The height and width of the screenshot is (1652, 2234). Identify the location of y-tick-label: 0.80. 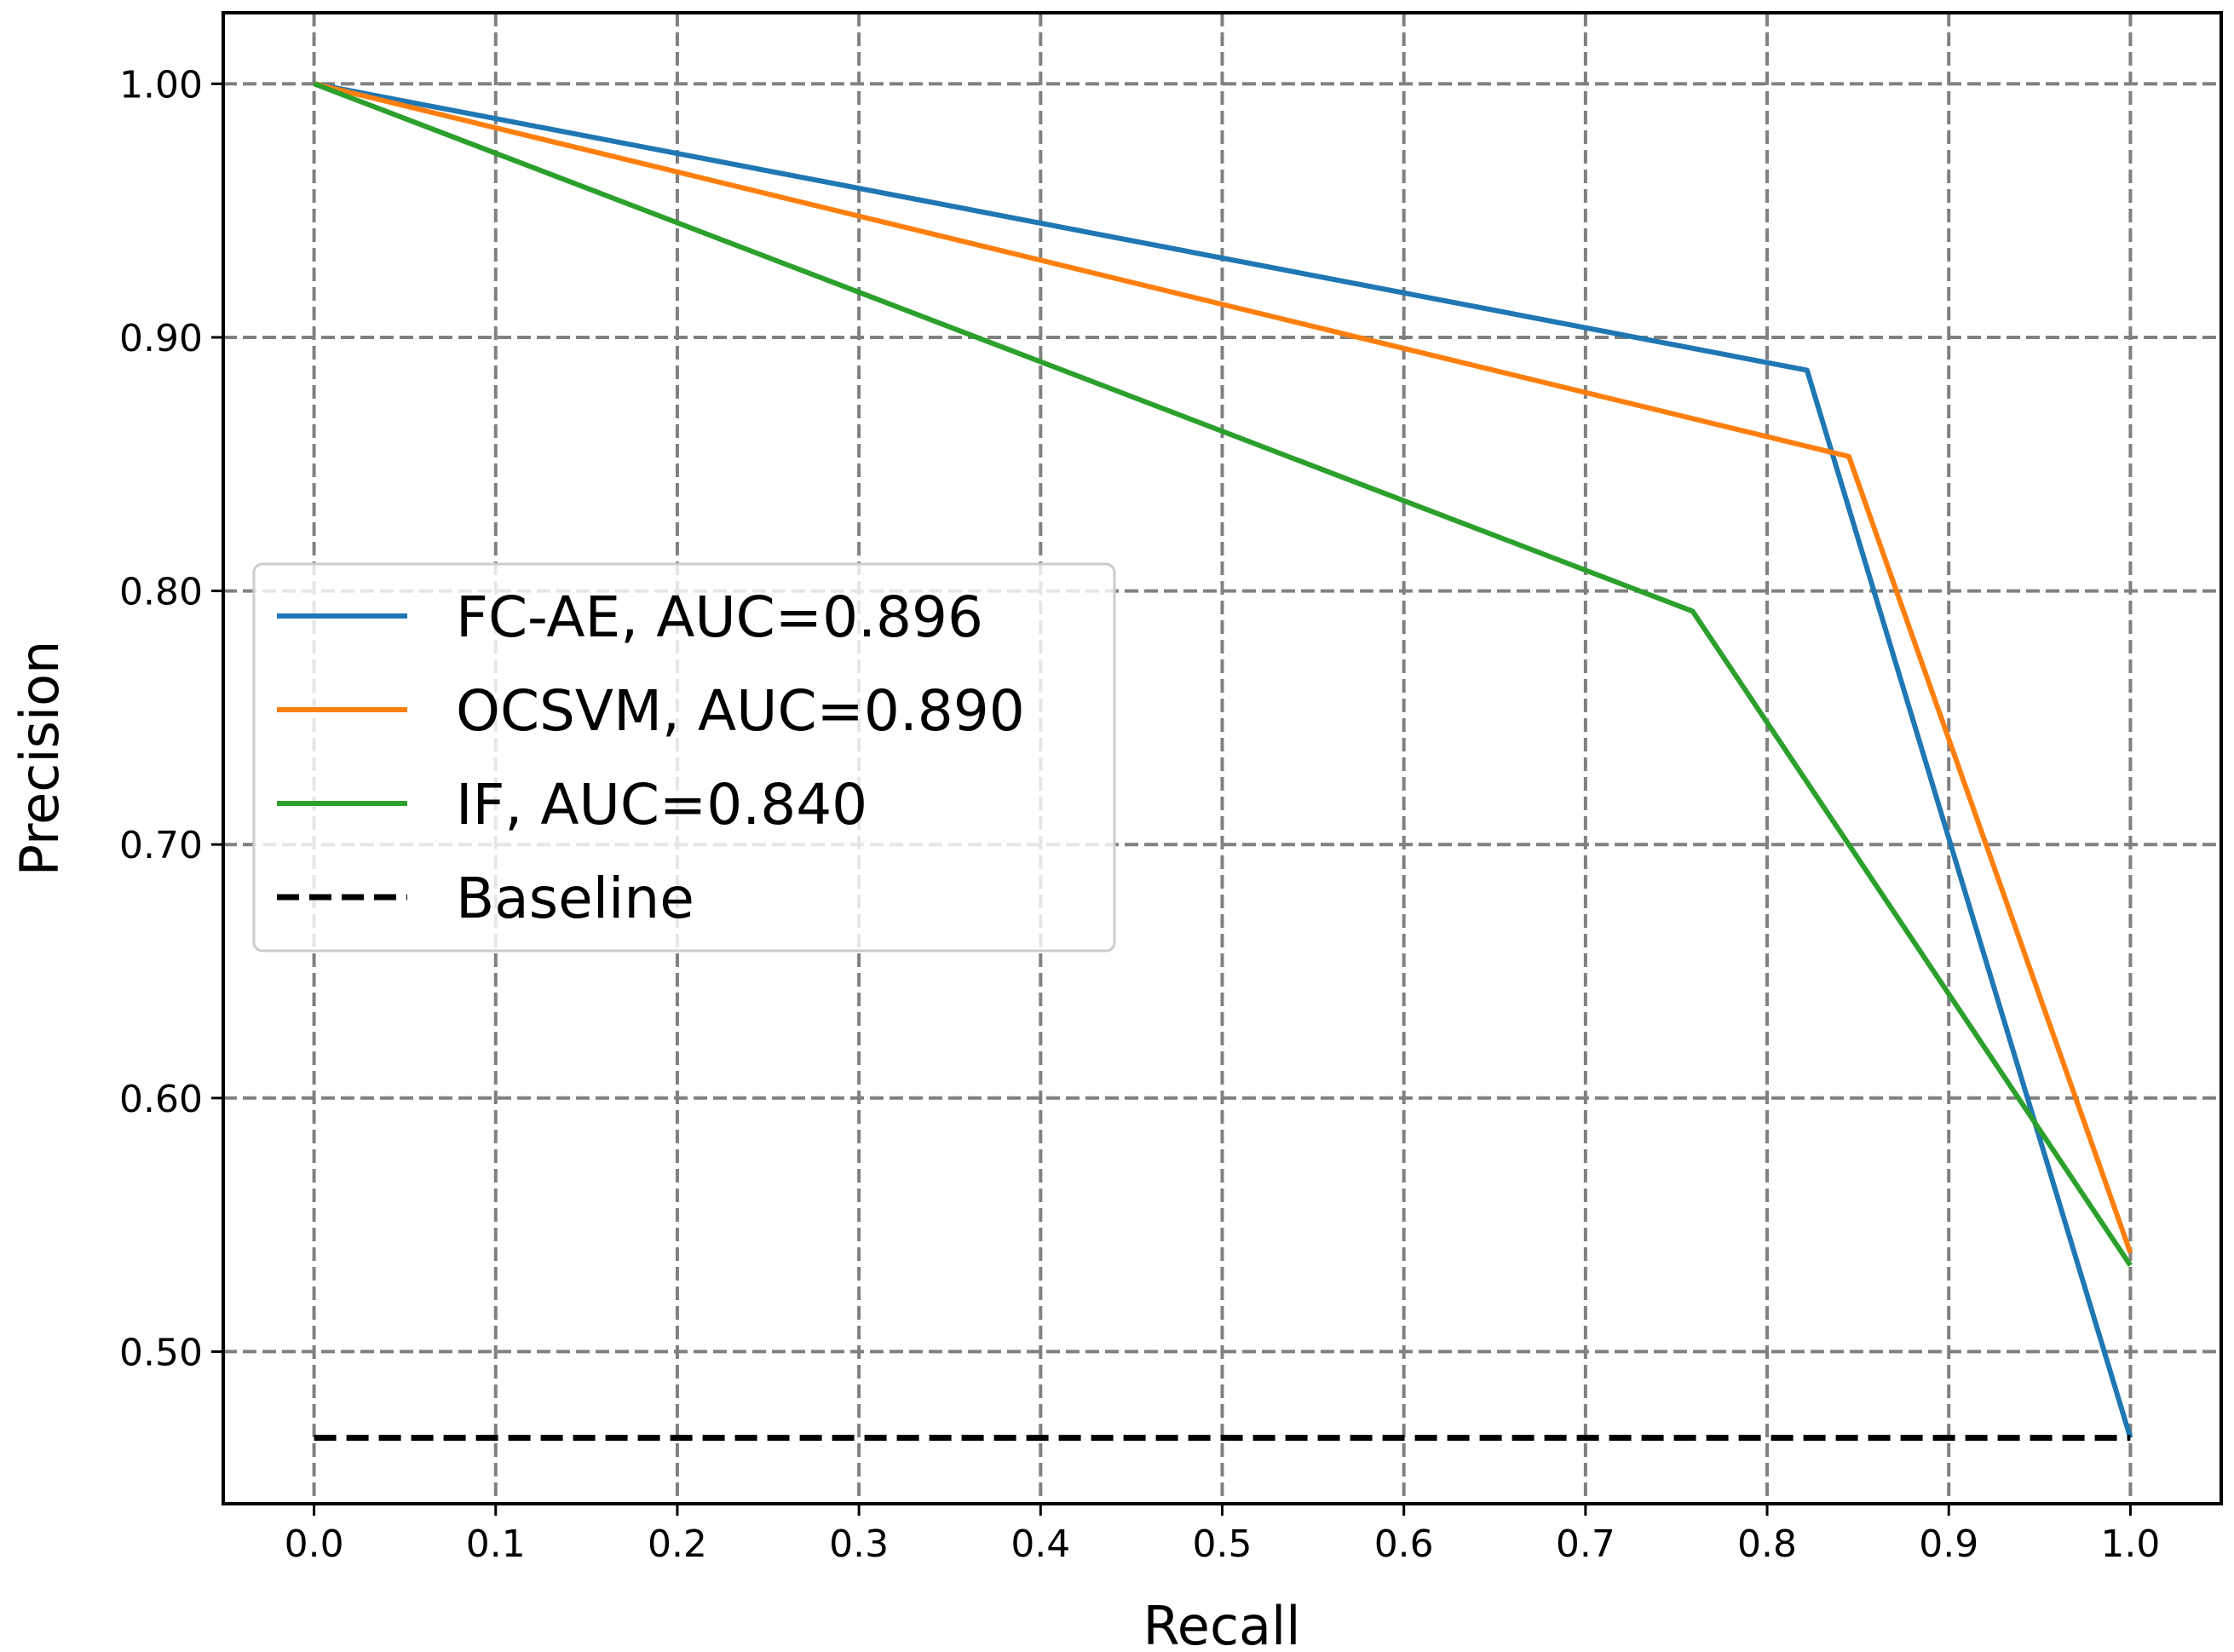
(161, 592).